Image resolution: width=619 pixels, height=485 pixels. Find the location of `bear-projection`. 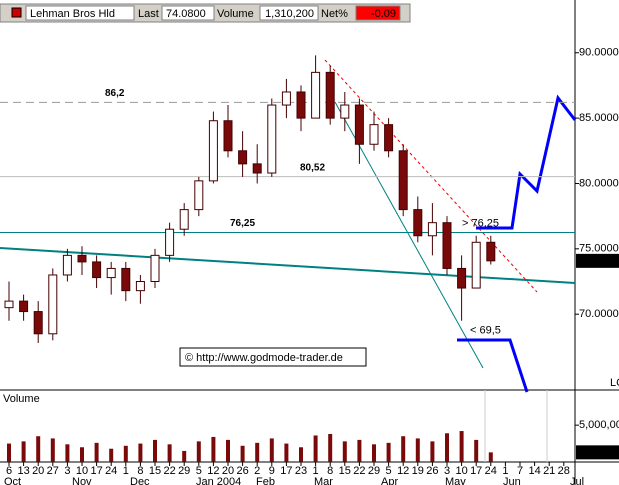

bear-projection is located at coordinates (493, 365).